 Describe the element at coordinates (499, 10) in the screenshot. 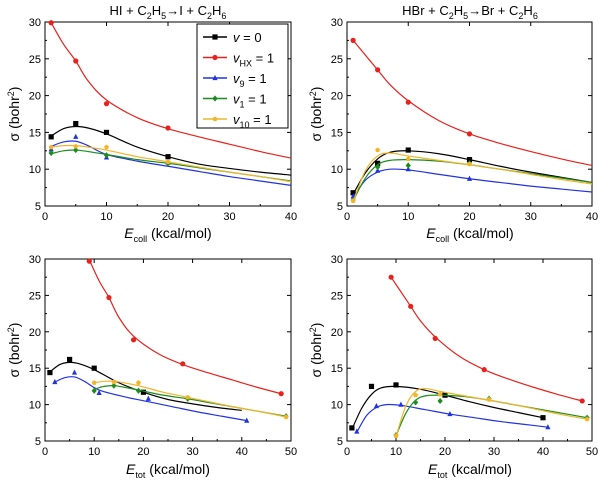

I see `title-part: Br + C` at that location.